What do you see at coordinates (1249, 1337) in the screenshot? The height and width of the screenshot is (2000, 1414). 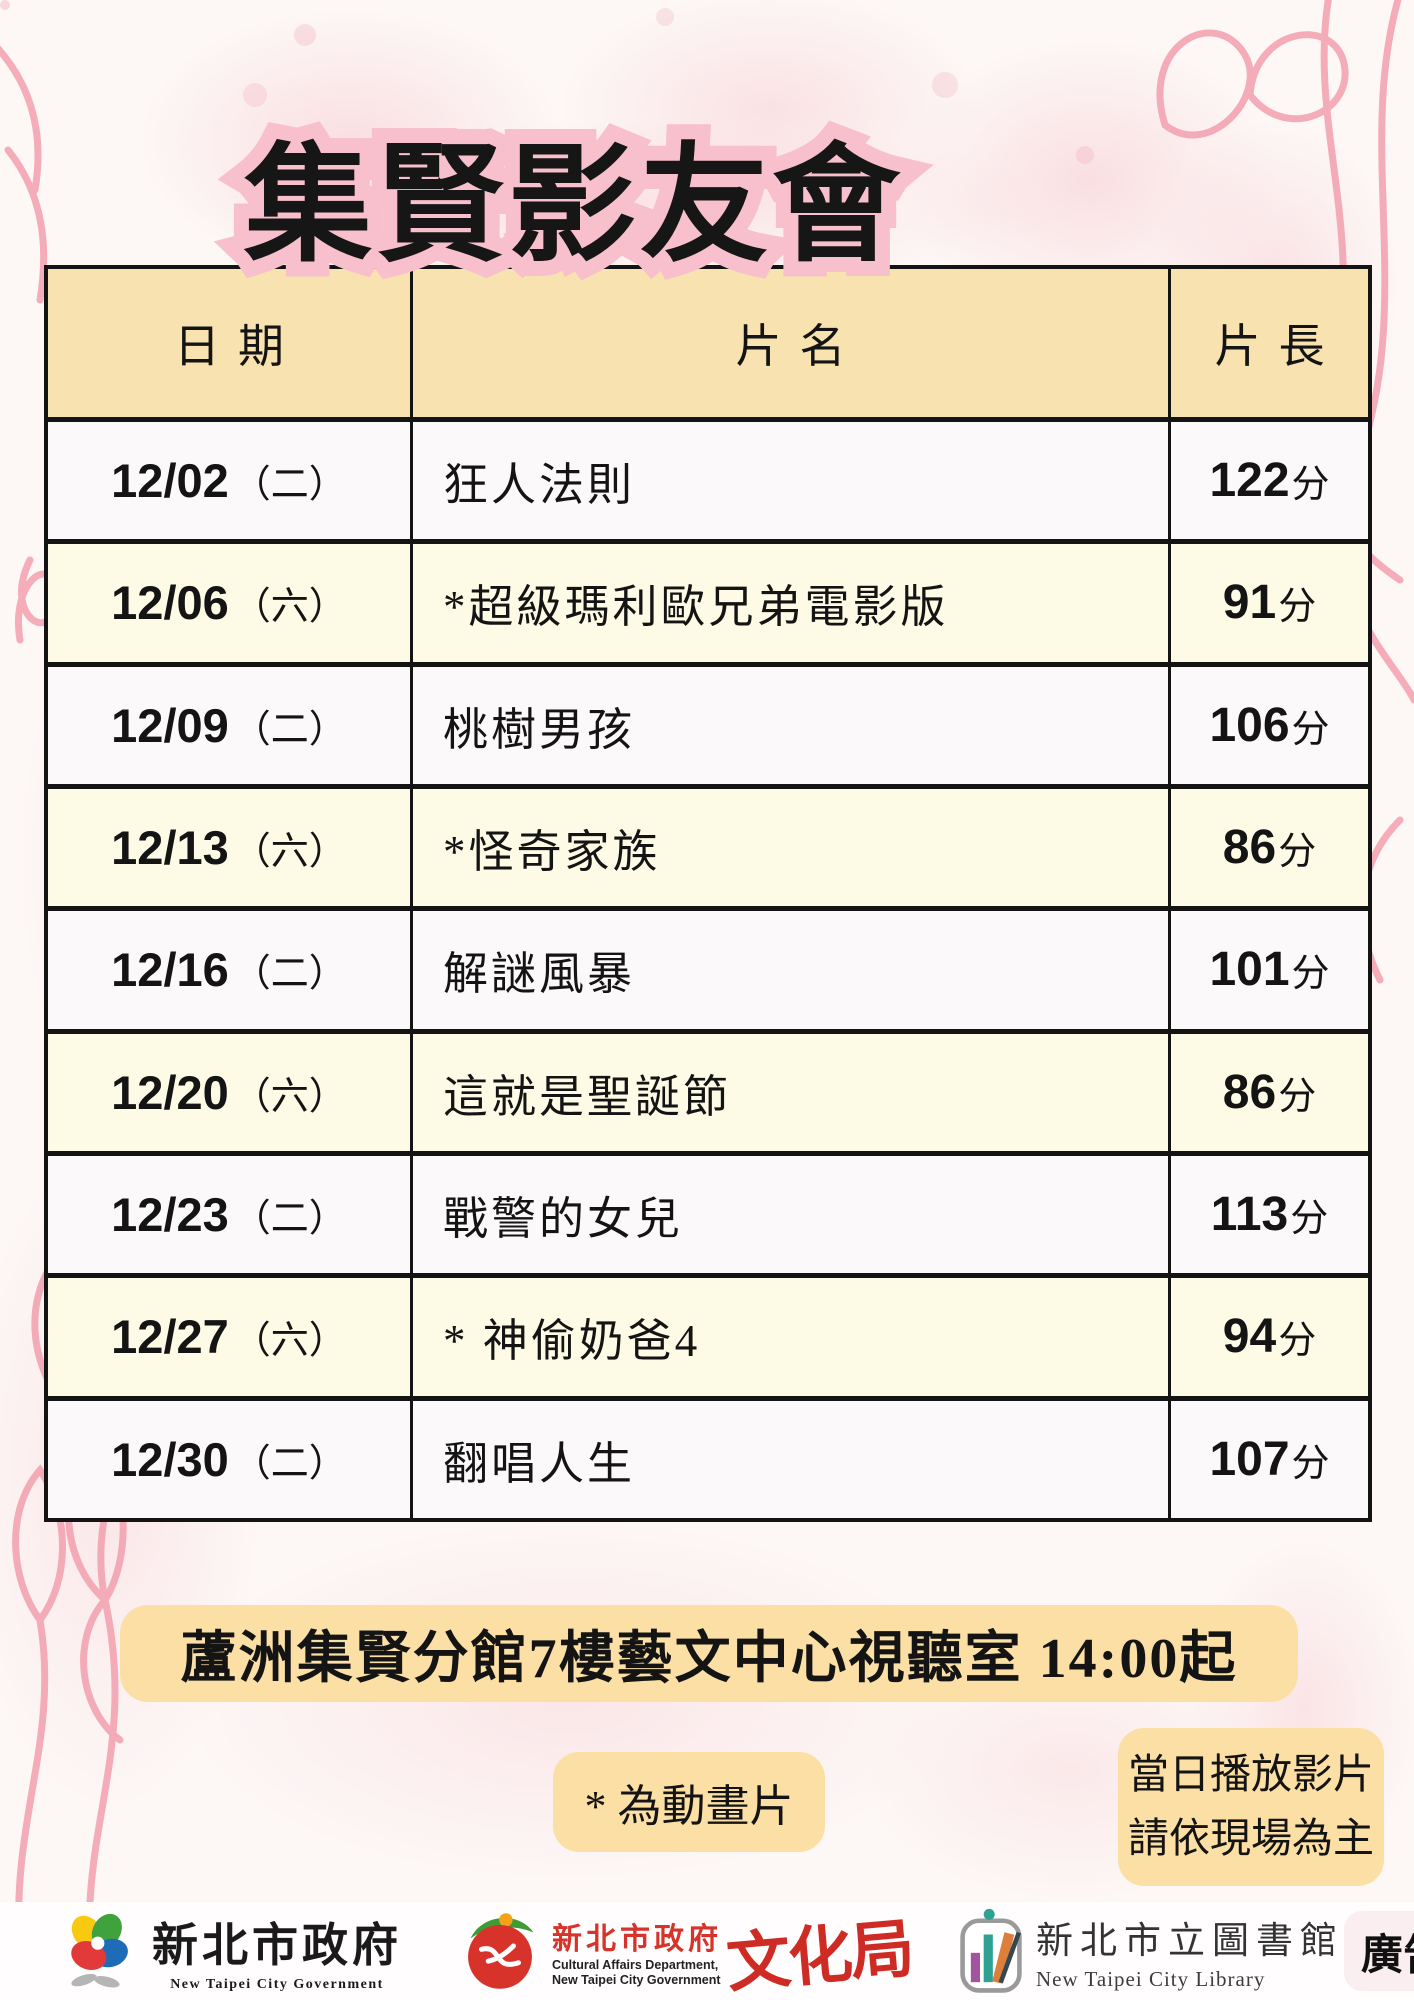 I see `duration-value: 94` at bounding box center [1249, 1337].